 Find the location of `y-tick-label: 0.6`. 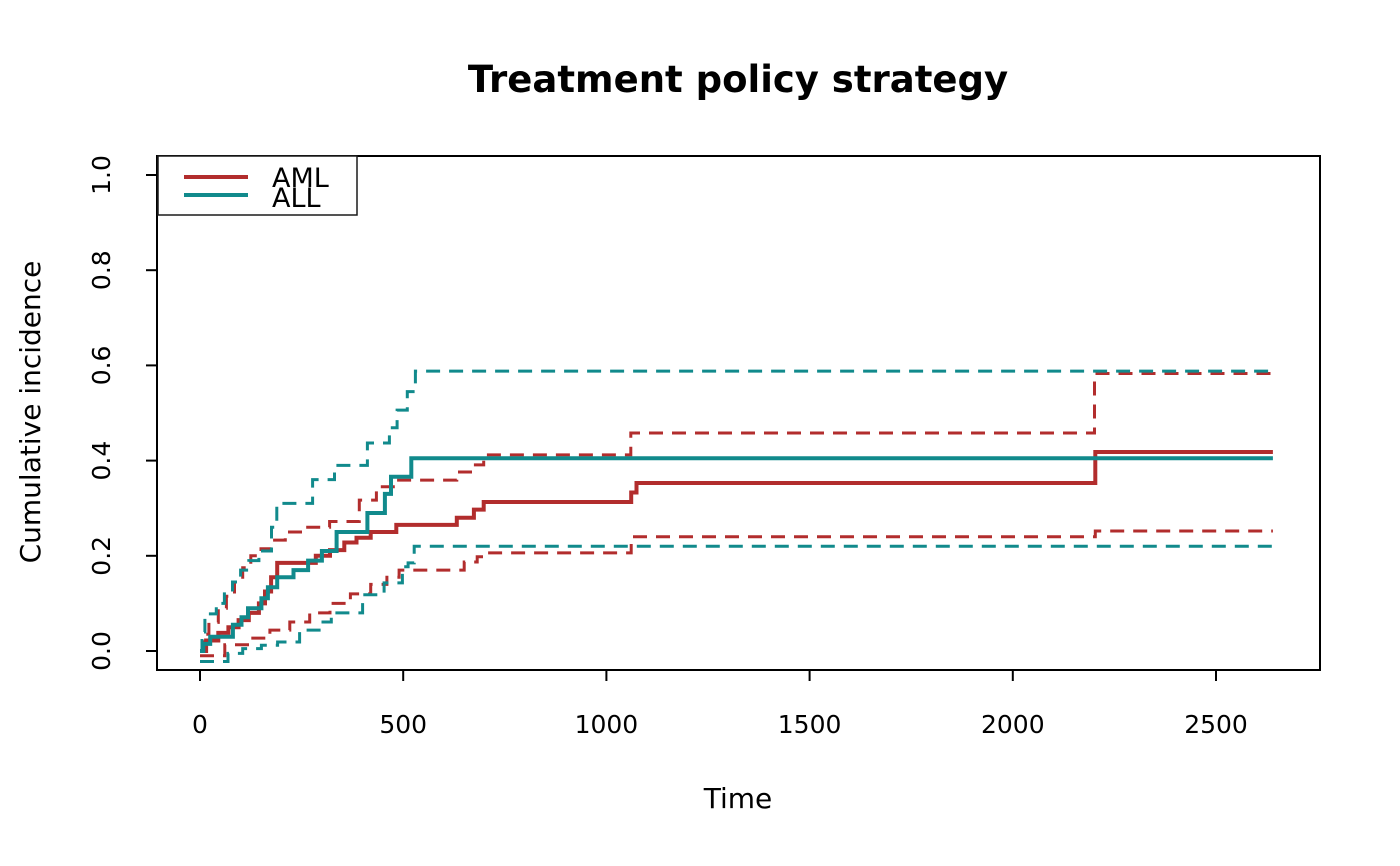

y-tick-label: 0.6 is located at coordinates (101, 366).